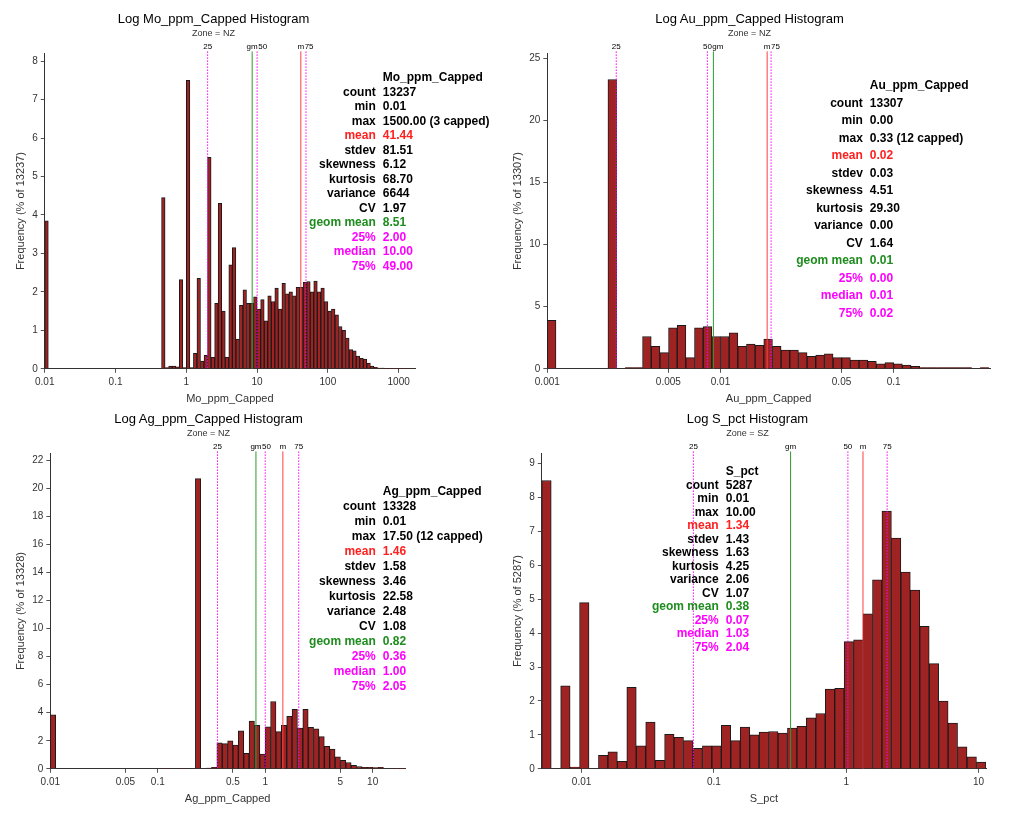 This screenshot has width=1010, height=819. Describe the element at coordinates (379, 149) in the screenshot. I see `annotation: stdev 81.51` at that location.